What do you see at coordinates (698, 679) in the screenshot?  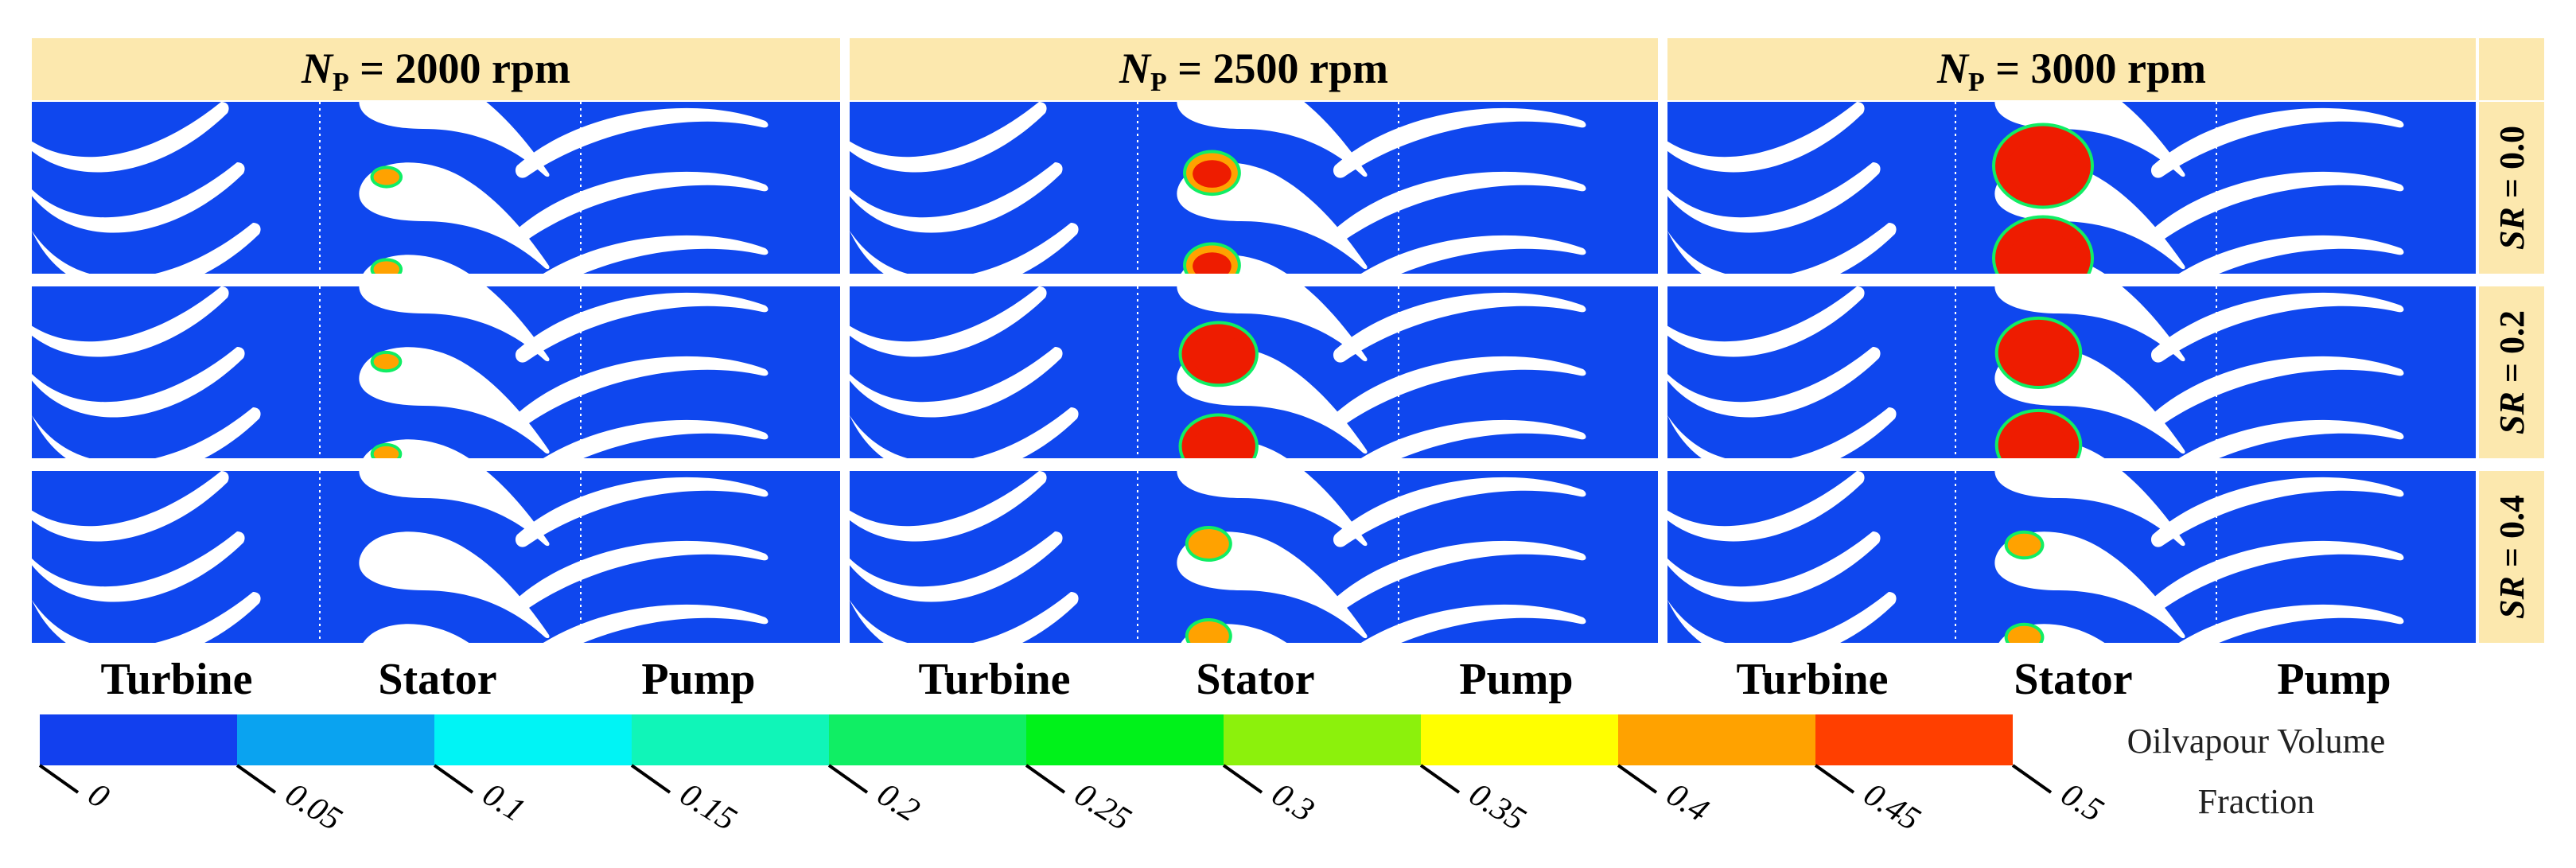 I see `component-label-pump: Pump` at bounding box center [698, 679].